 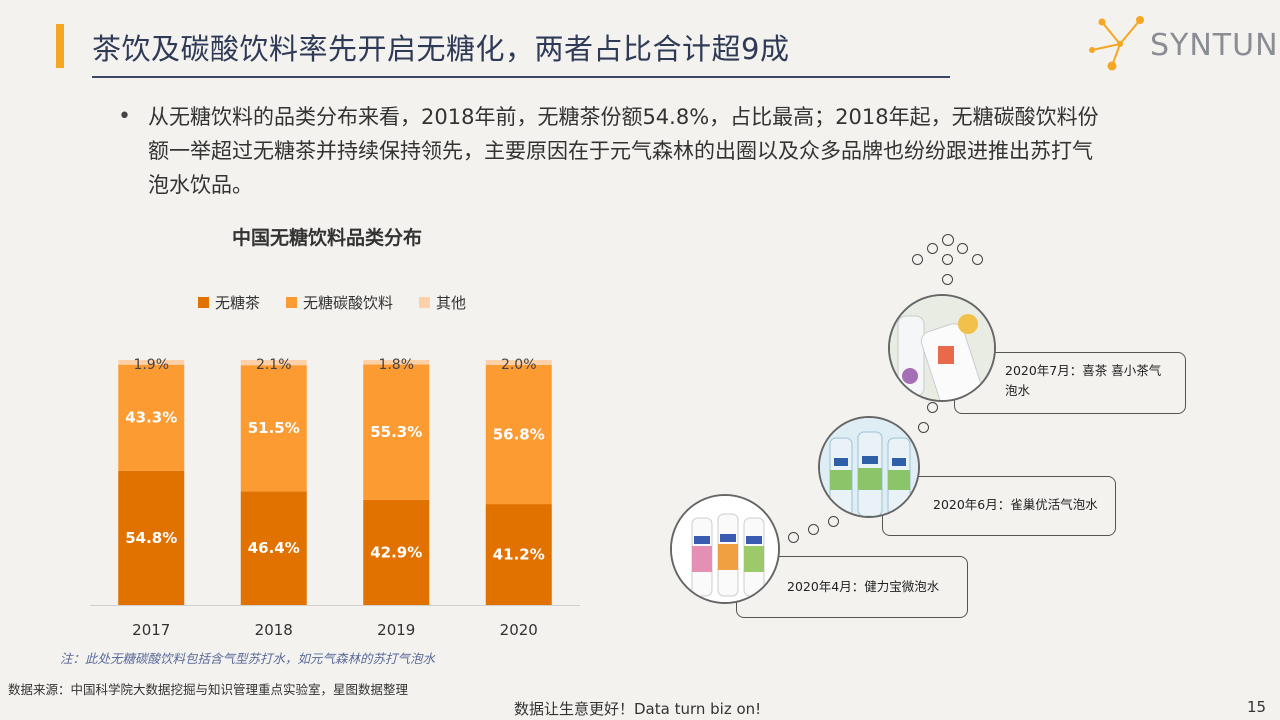 I want to click on data-label: 51.5%, so click(x=274, y=428).